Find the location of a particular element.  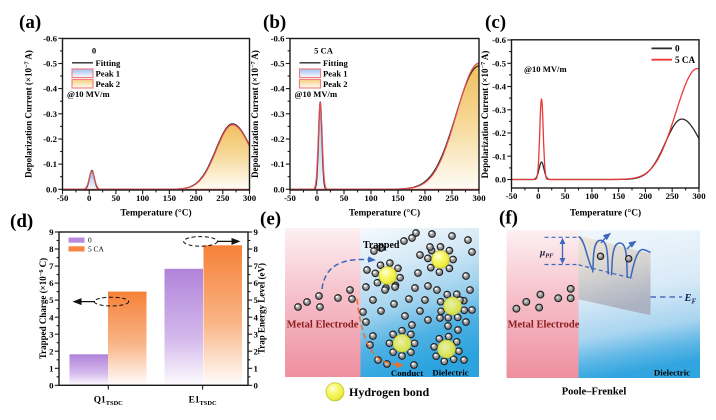

svg-text: Conduct is located at coordinates (407, 373).